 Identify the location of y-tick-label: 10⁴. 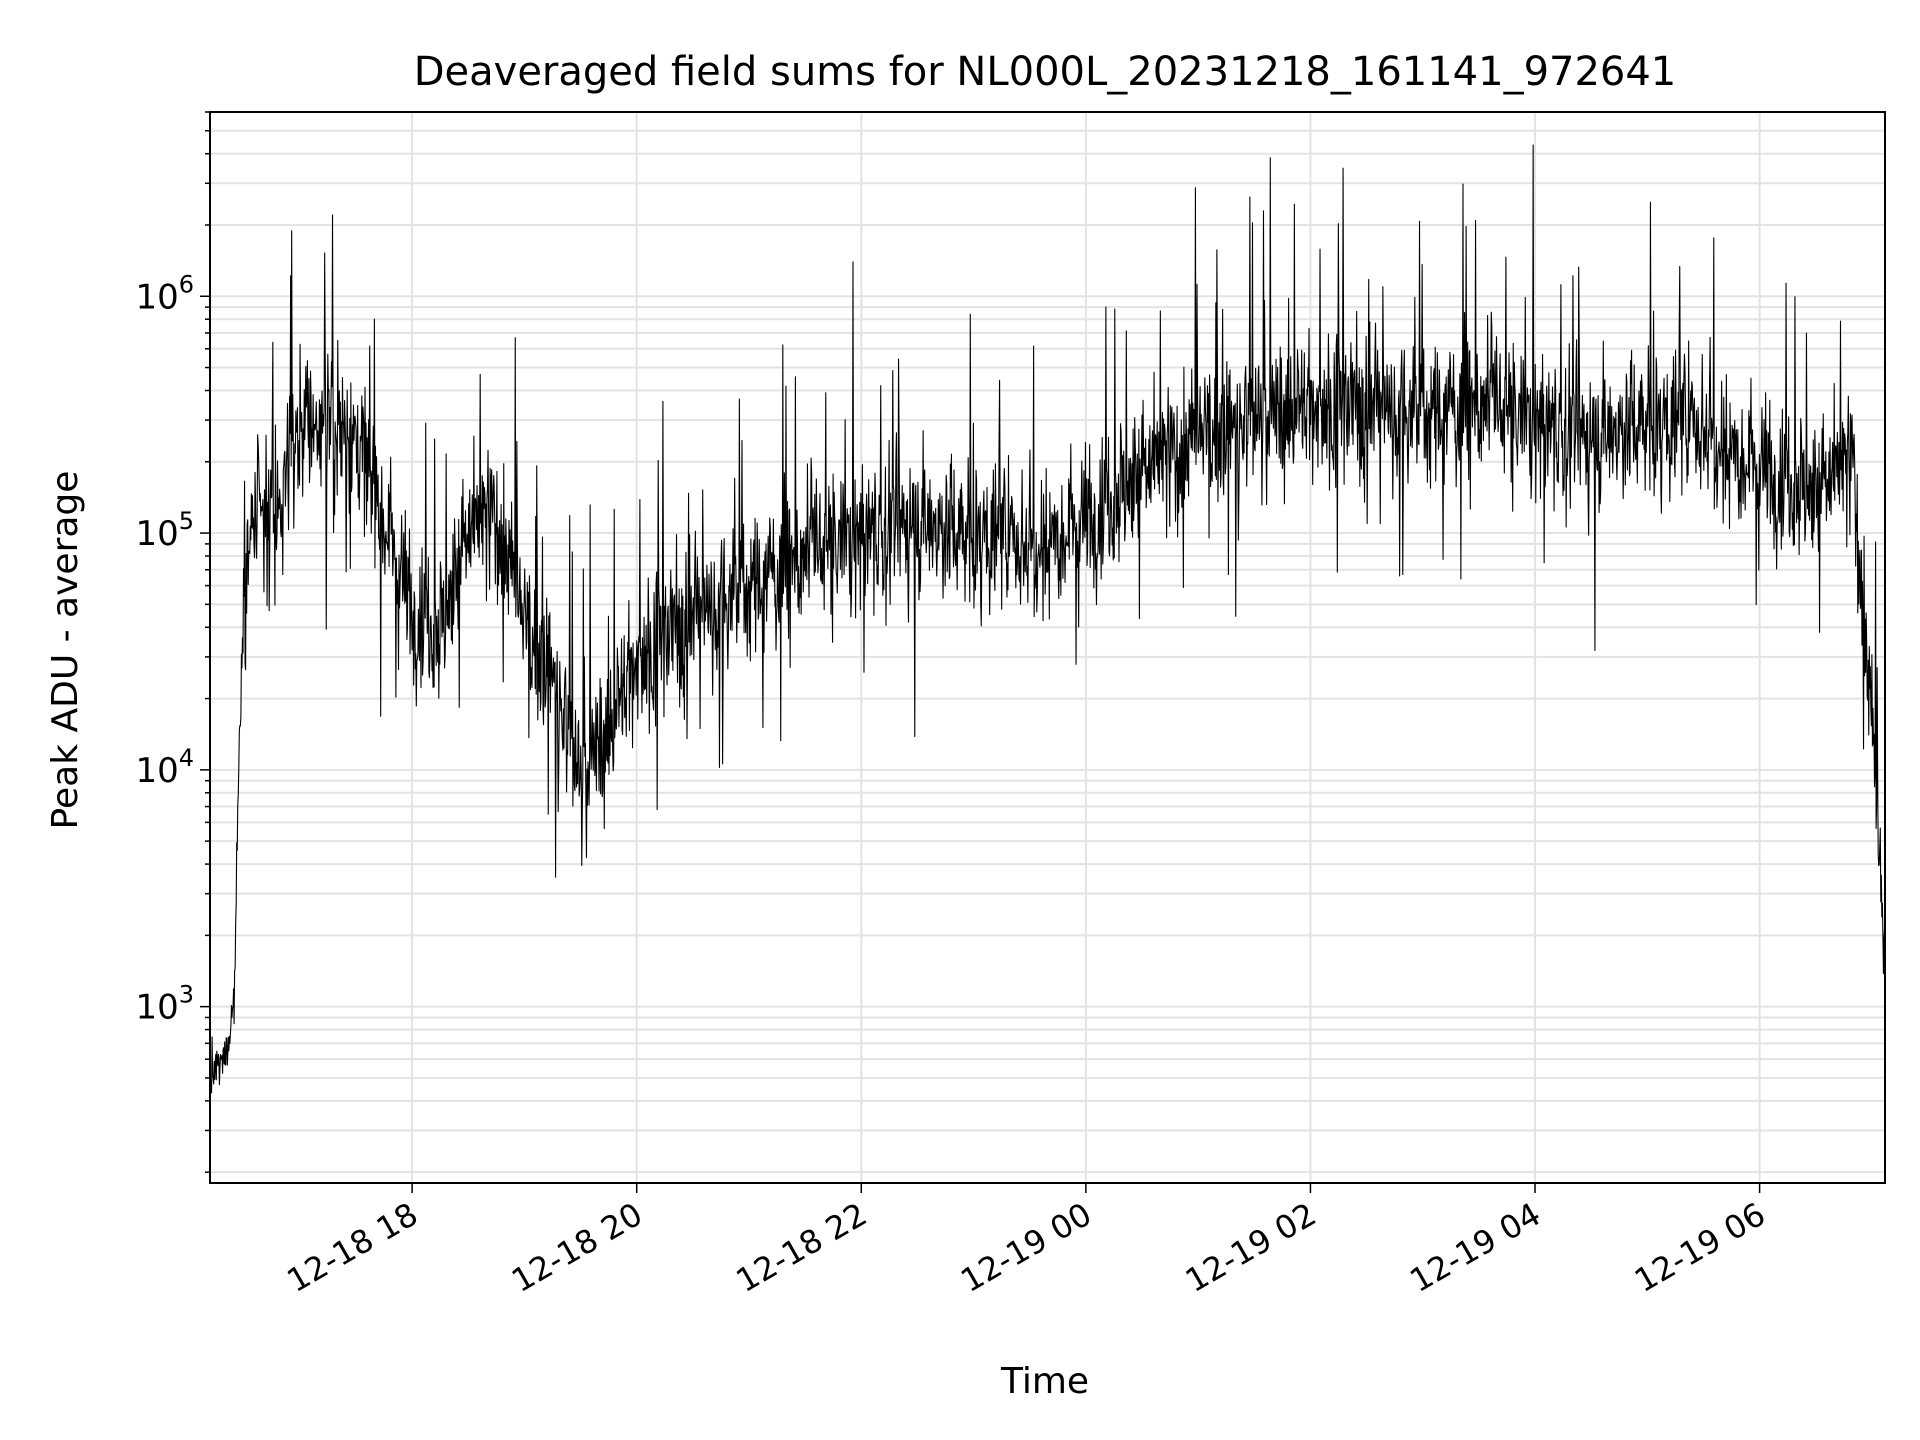
(164, 767).